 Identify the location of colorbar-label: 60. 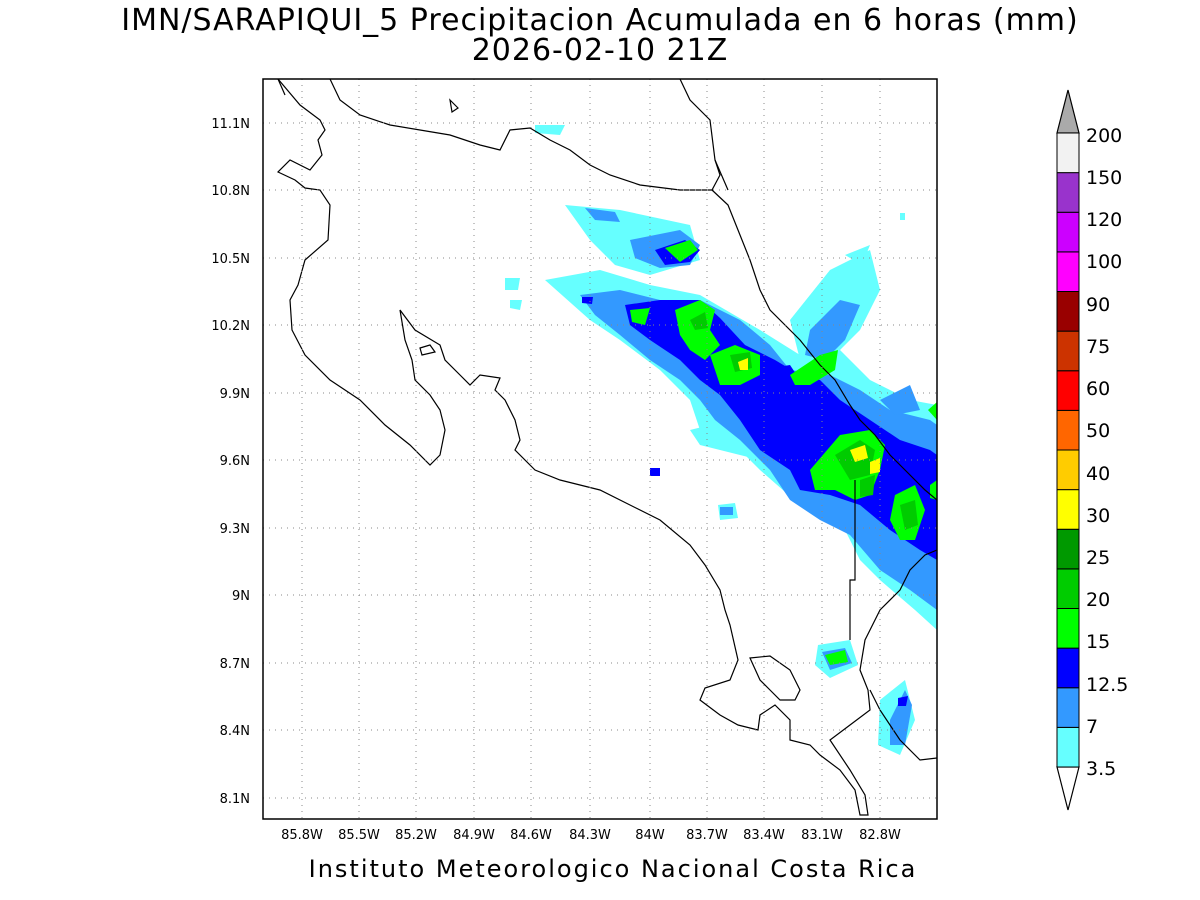
(1098, 389).